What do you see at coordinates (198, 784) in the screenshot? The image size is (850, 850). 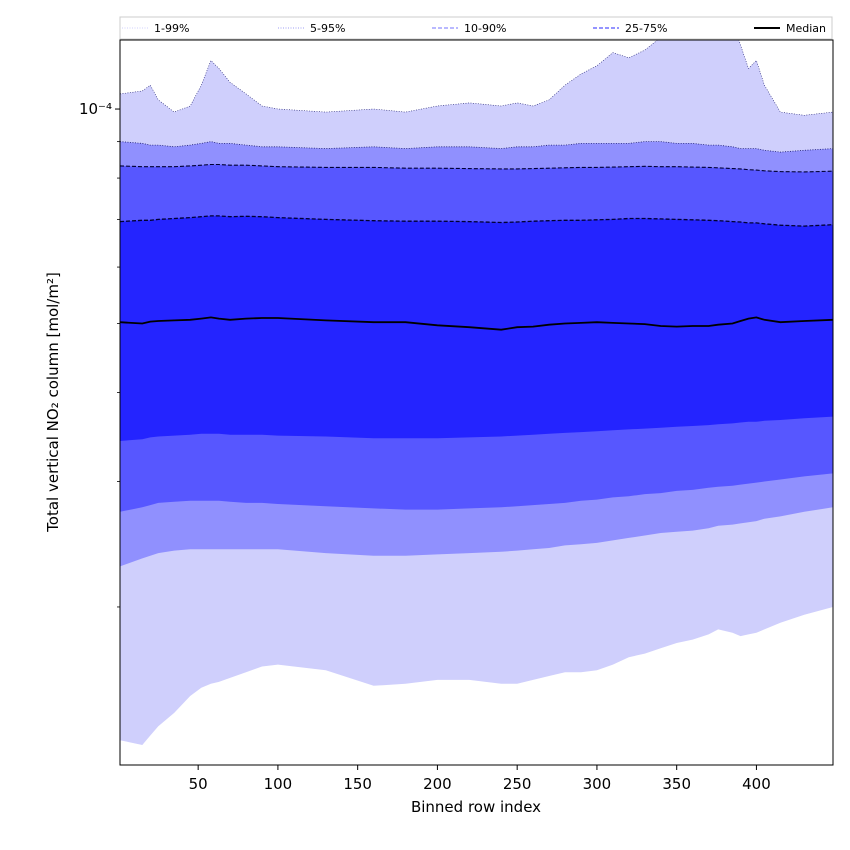 I see `x-tick-label: 50` at bounding box center [198, 784].